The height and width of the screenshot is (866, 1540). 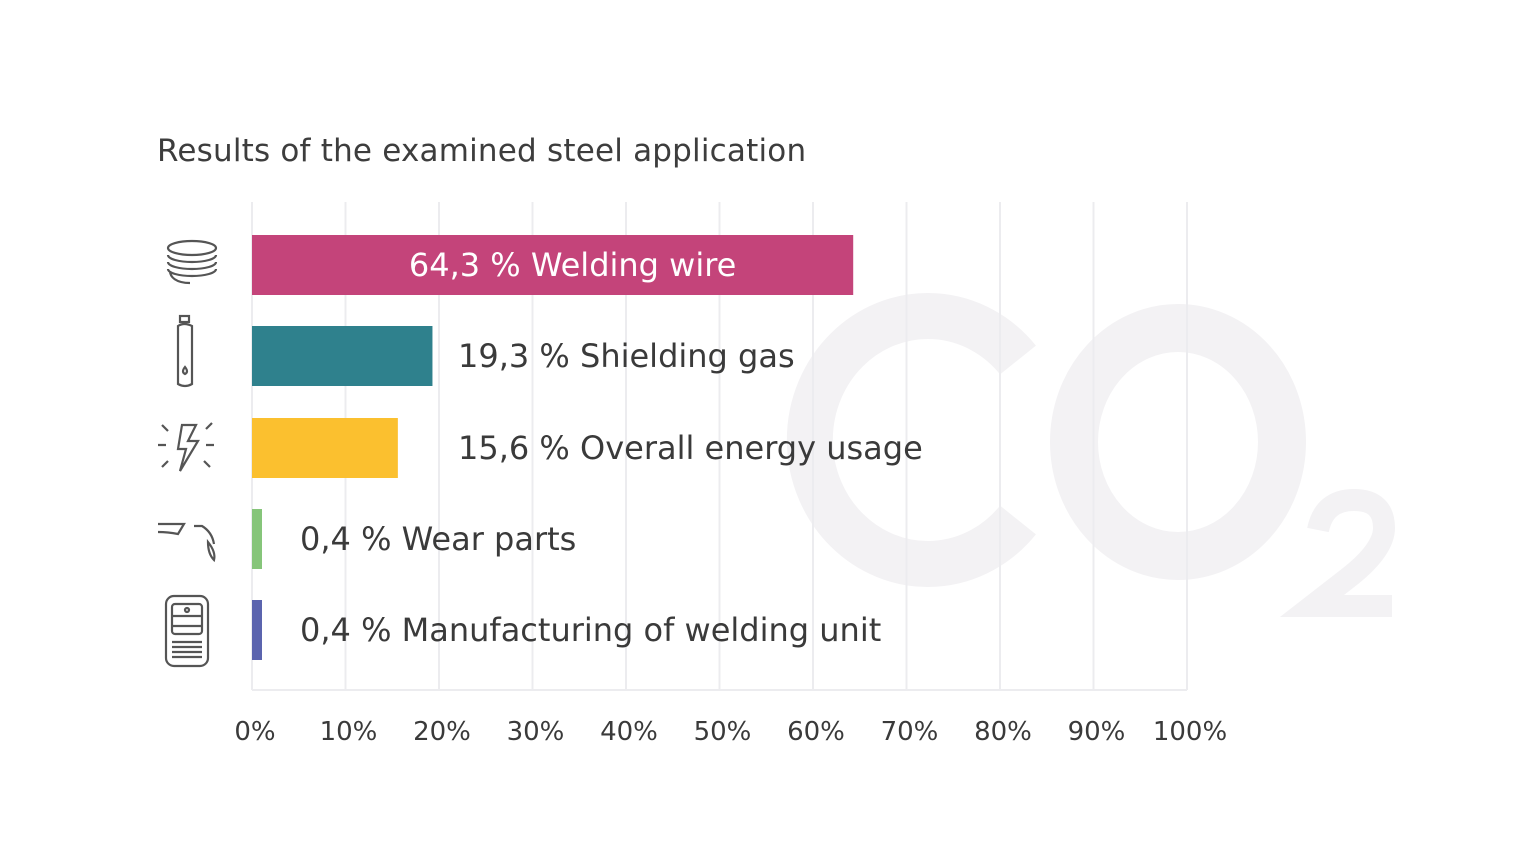 What do you see at coordinates (1178, 442) in the screenshot?
I see `watermark-letter-o` at bounding box center [1178, 442].